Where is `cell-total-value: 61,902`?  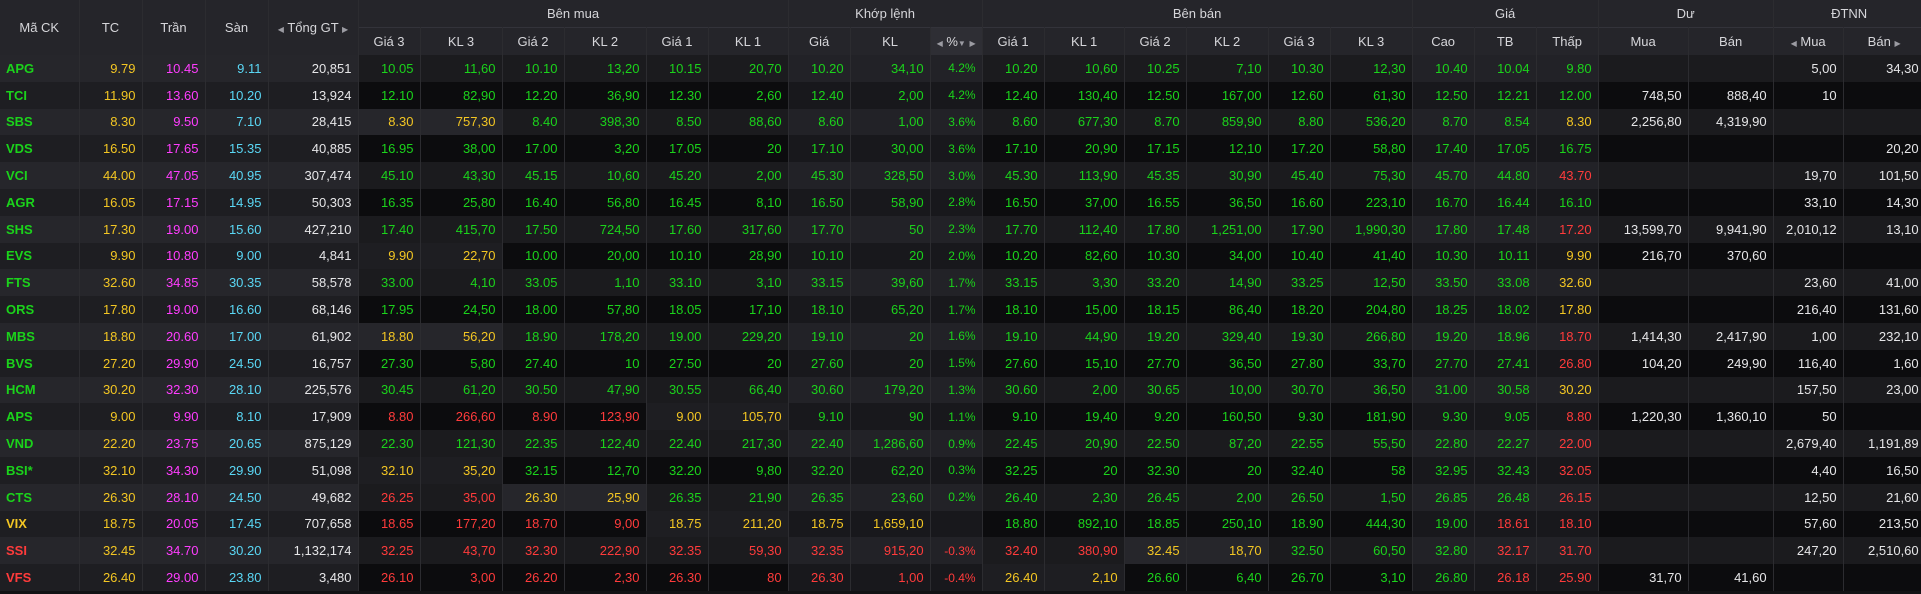 cell-total-value: 61,902 is located at coordinates (313, 336).